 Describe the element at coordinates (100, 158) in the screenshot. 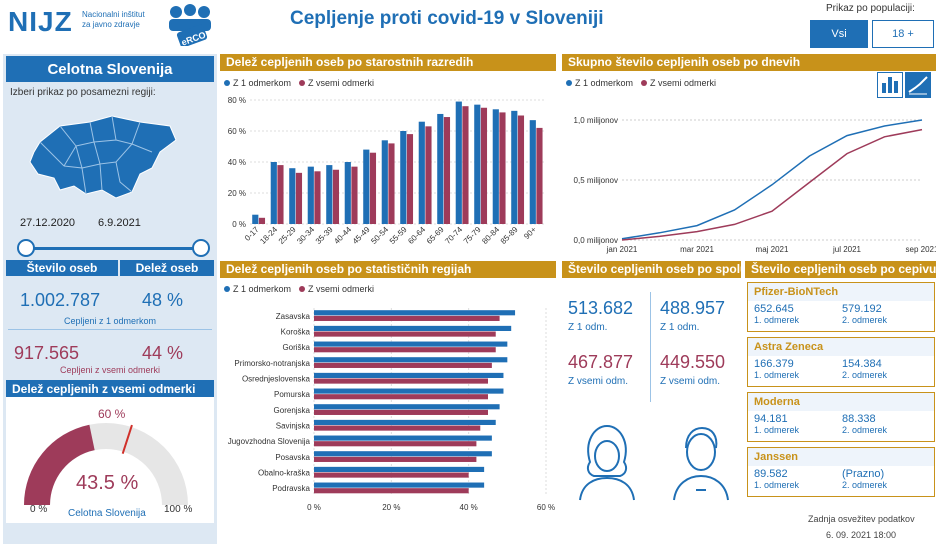

I see `slovenia-map` at that location.